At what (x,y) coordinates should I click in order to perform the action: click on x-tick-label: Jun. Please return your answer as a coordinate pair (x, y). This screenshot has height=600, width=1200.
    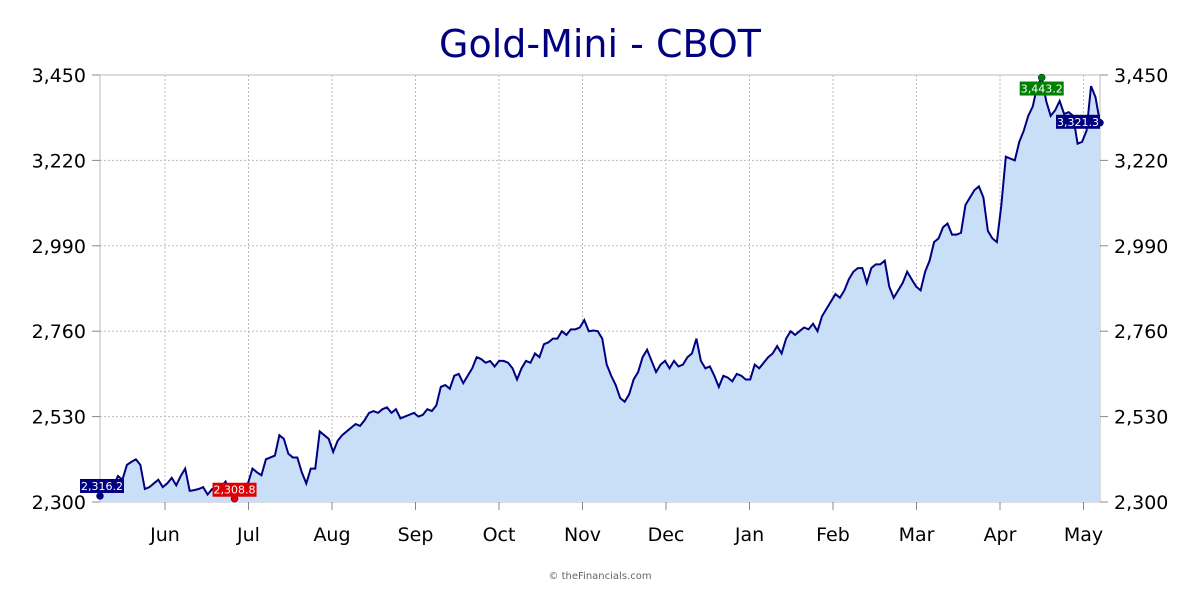
    Looking at the image, I should click on (164, 535).